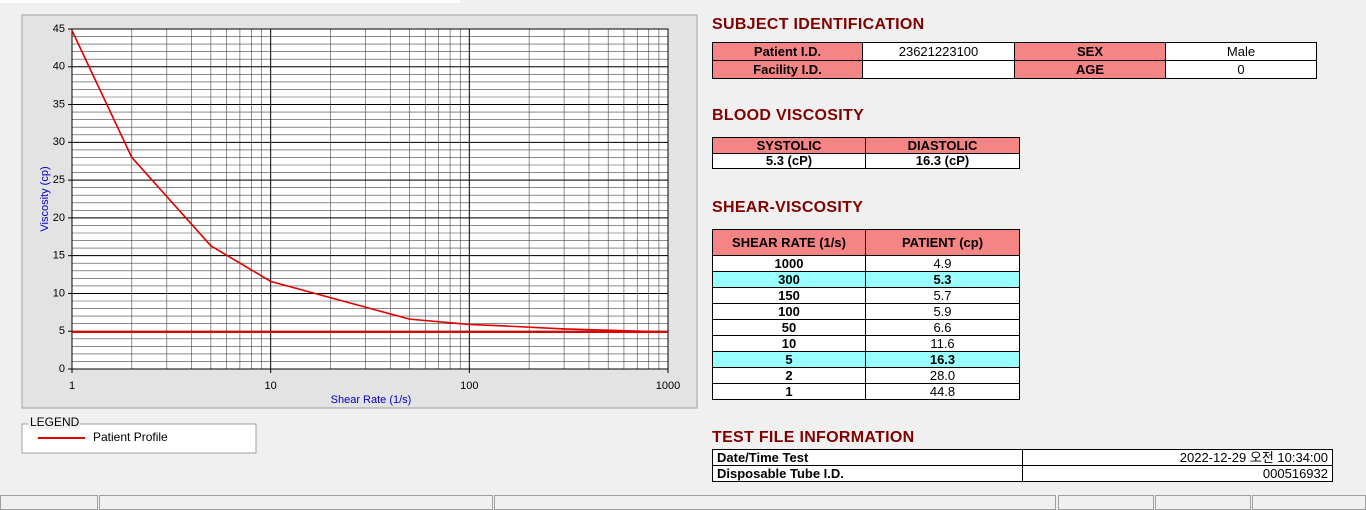 The image size is (1366, 510). What do you see at coordinates (59, 104) in the screenshot?
I see `y-tick-label: 35` at bounding box center [59, 104].